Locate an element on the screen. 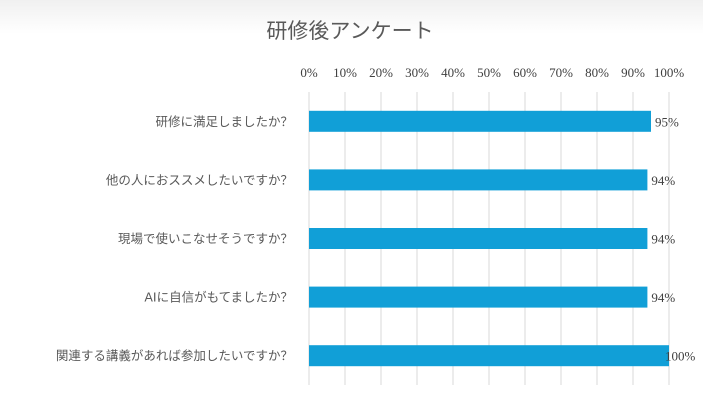  x-tick-label: 20% is located at coordinates (381, 72).